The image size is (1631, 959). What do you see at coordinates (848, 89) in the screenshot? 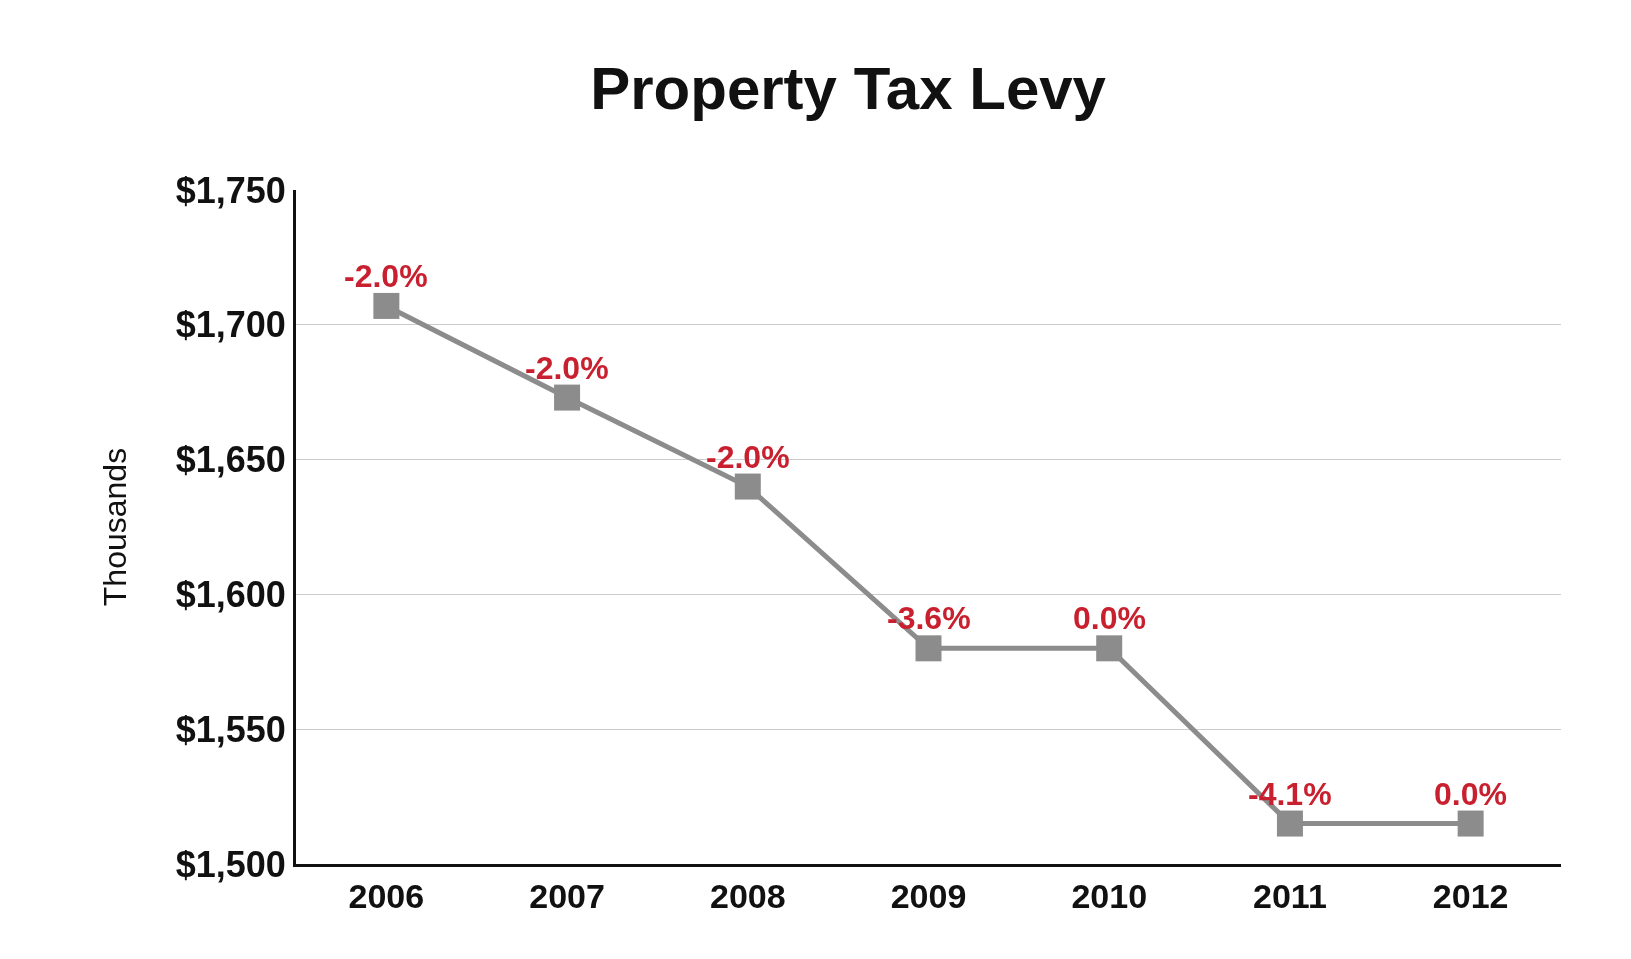
I see `chart-title: Property Tax Levy` at bounding box center [848, 89].